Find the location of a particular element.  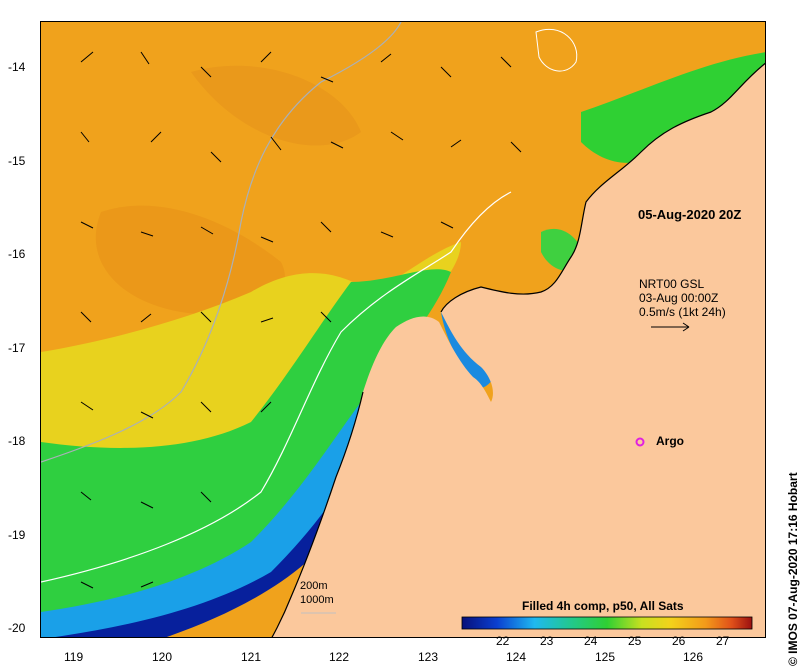

argo-marker is located at coordinates (640, 442).